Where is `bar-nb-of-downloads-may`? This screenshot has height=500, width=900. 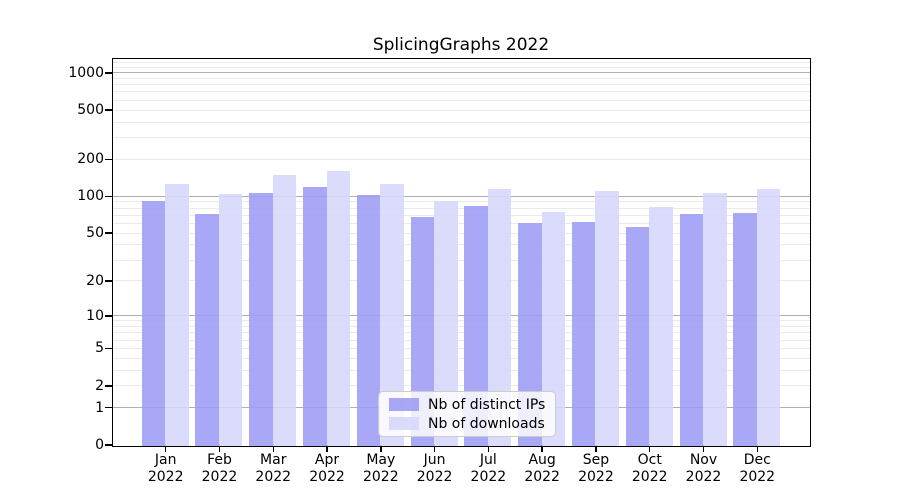 bar-nb-of-downloads-may is located at coordinates (392, 315).